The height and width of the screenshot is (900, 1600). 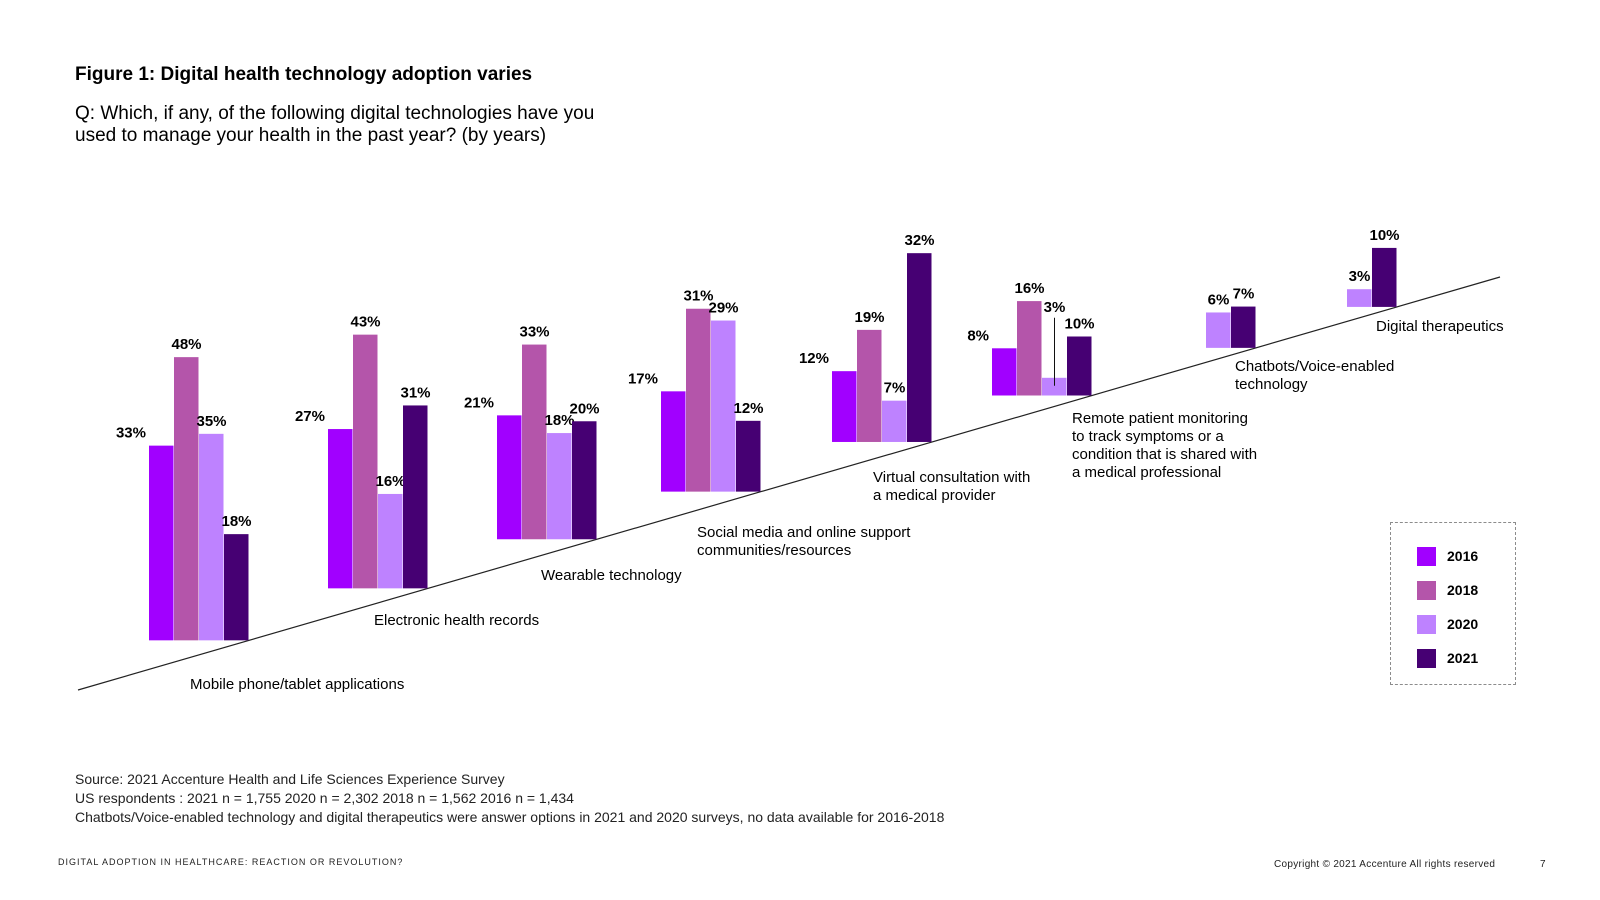 What do you see at coordinates (1055, 307) in the screenshot?
I see `value-label-2020-5: 3%` at bounding box center [1055, 307].